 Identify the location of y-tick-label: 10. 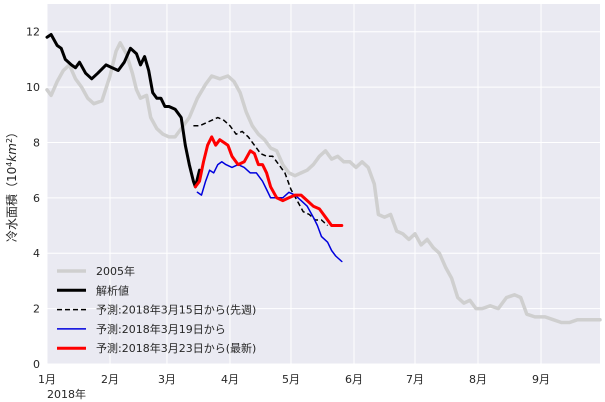
(33, 87).